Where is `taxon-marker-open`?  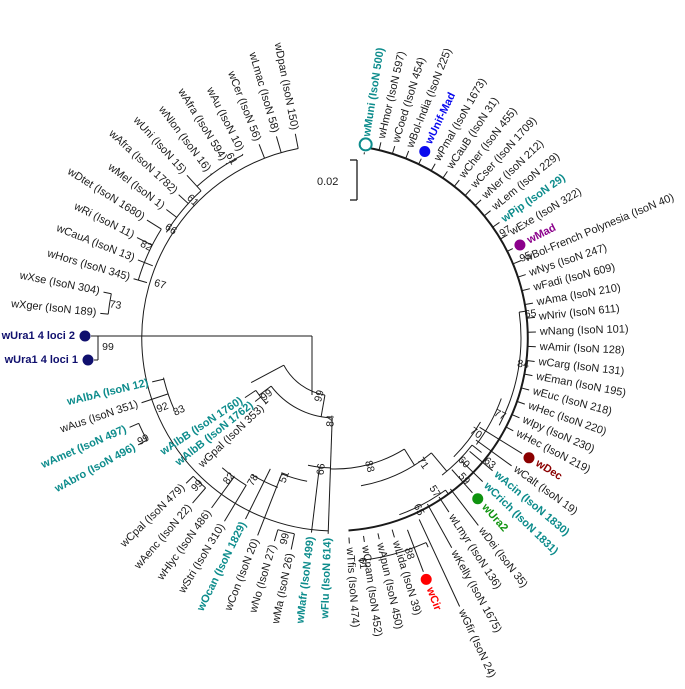
taxon-marker-open is located at coordinates (365, 144).